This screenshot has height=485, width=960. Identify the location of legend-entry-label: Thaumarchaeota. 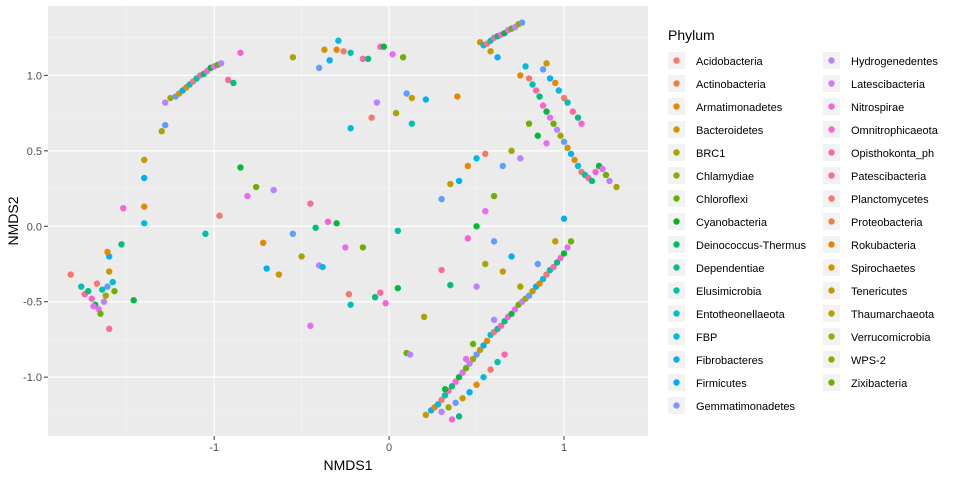
(893, 315).